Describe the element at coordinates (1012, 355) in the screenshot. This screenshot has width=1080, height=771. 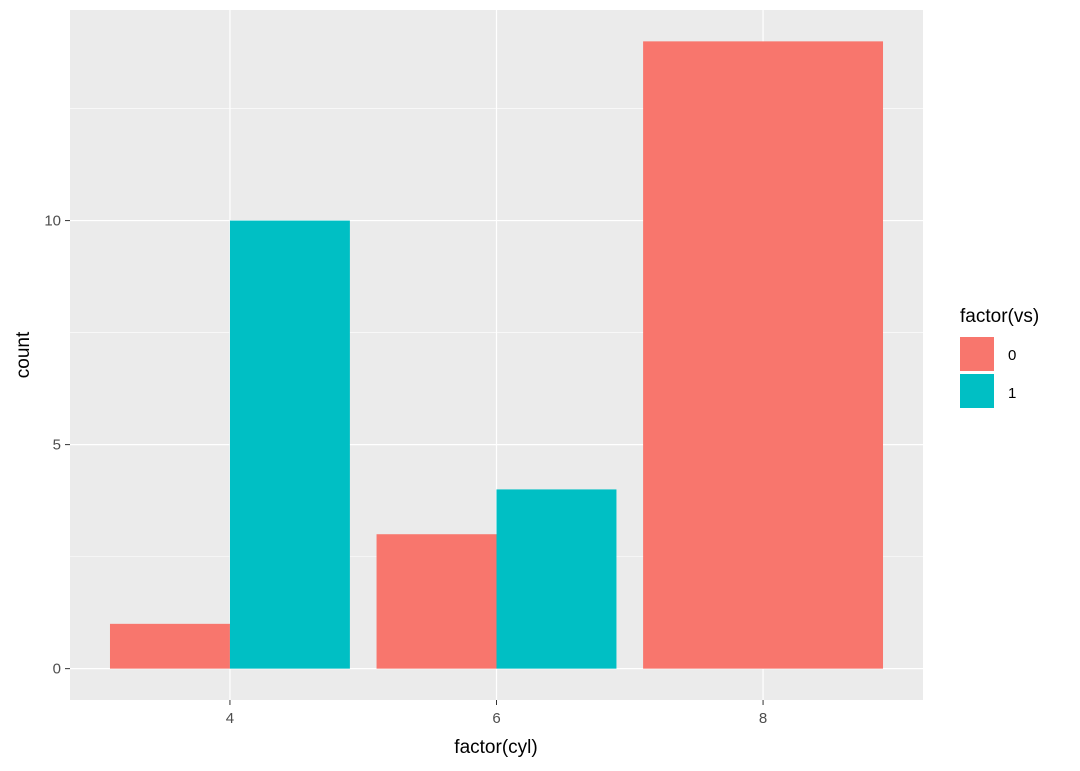
I see `legend-label-0: 0` at that location.